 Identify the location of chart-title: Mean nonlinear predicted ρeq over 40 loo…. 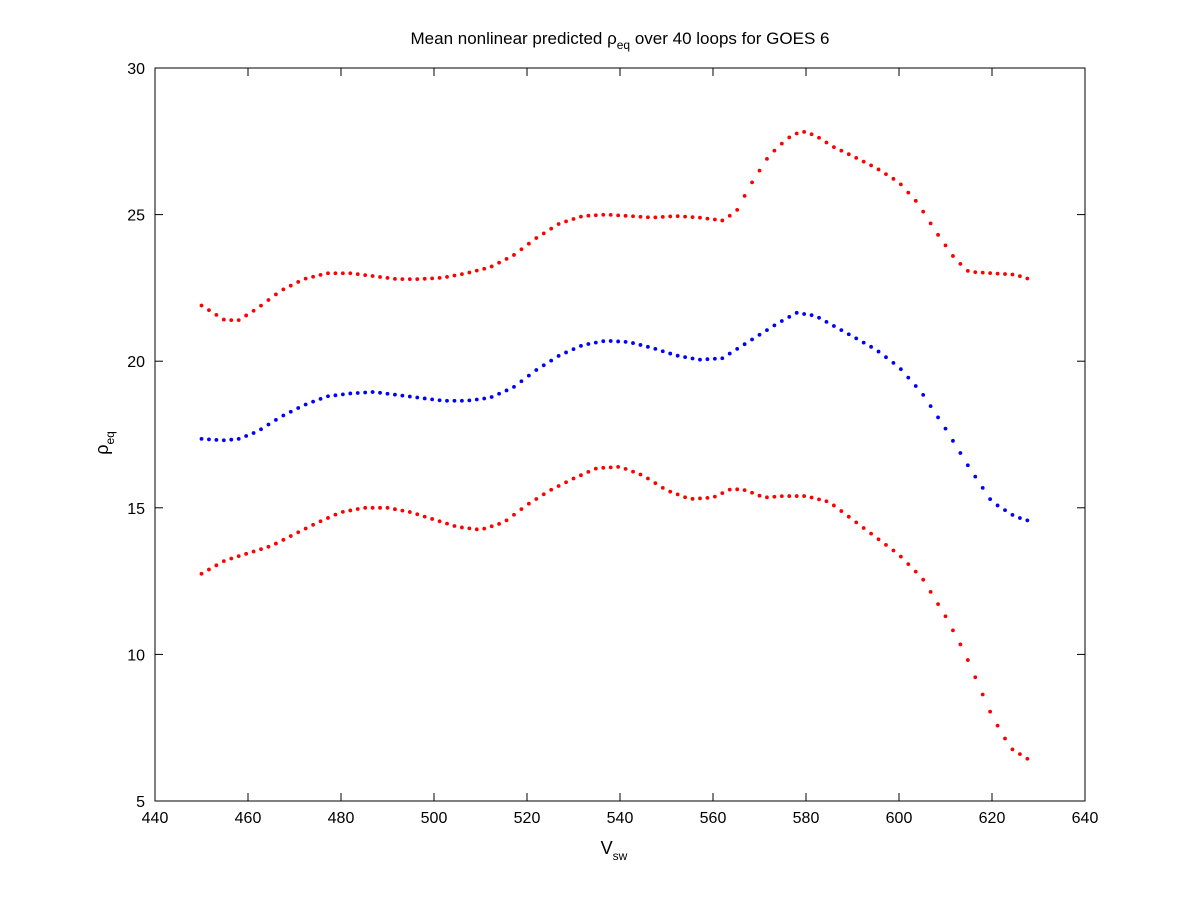
(620, 40).